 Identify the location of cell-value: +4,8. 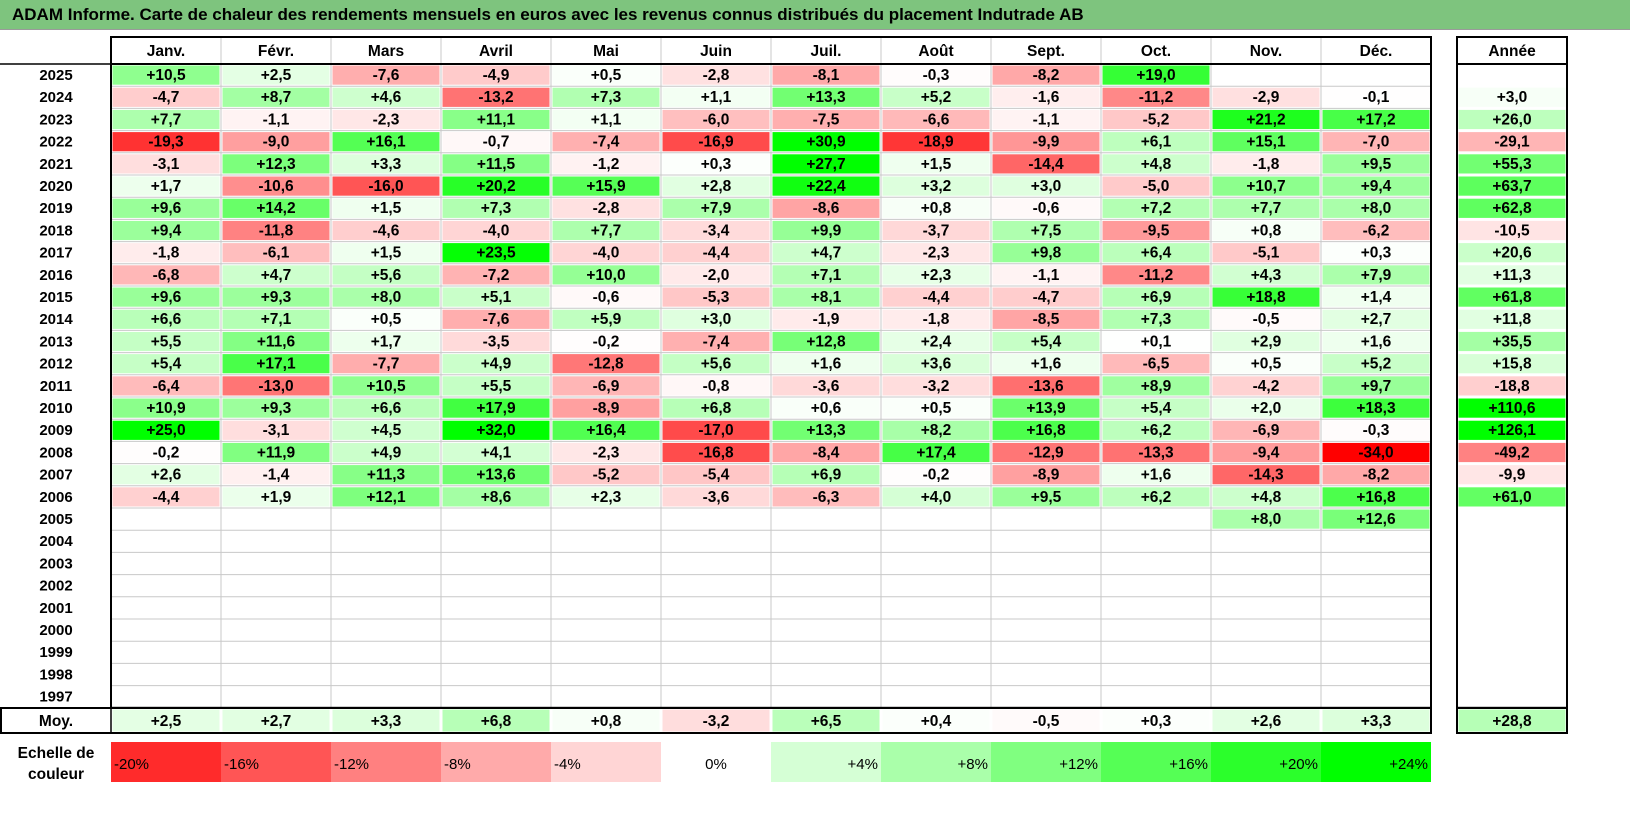
(1266, 497).